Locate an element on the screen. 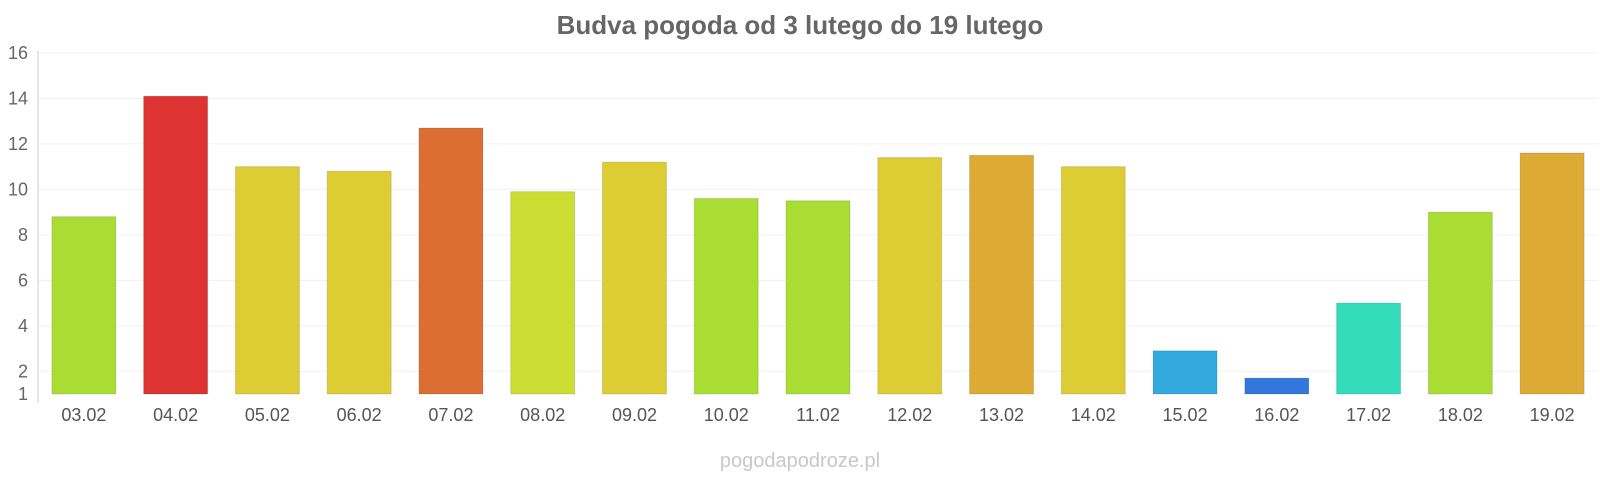 The width and height of the screenshot is (1600, 480). x-tick-label: 13.02 is located at coordinates (1001, 415).